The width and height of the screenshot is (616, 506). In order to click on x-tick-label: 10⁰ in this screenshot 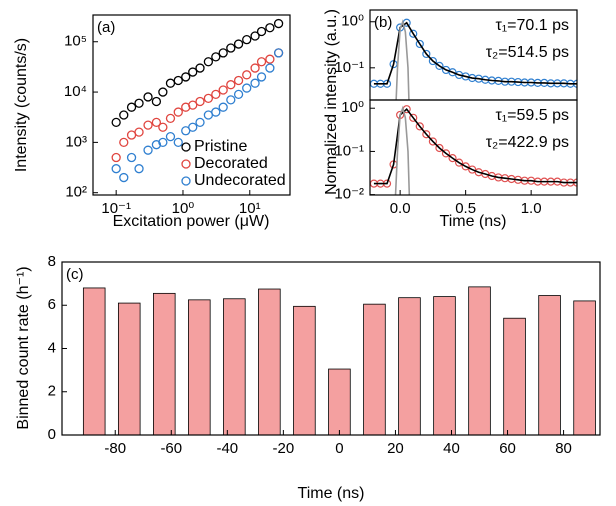, I will do `click(183, 208)`.